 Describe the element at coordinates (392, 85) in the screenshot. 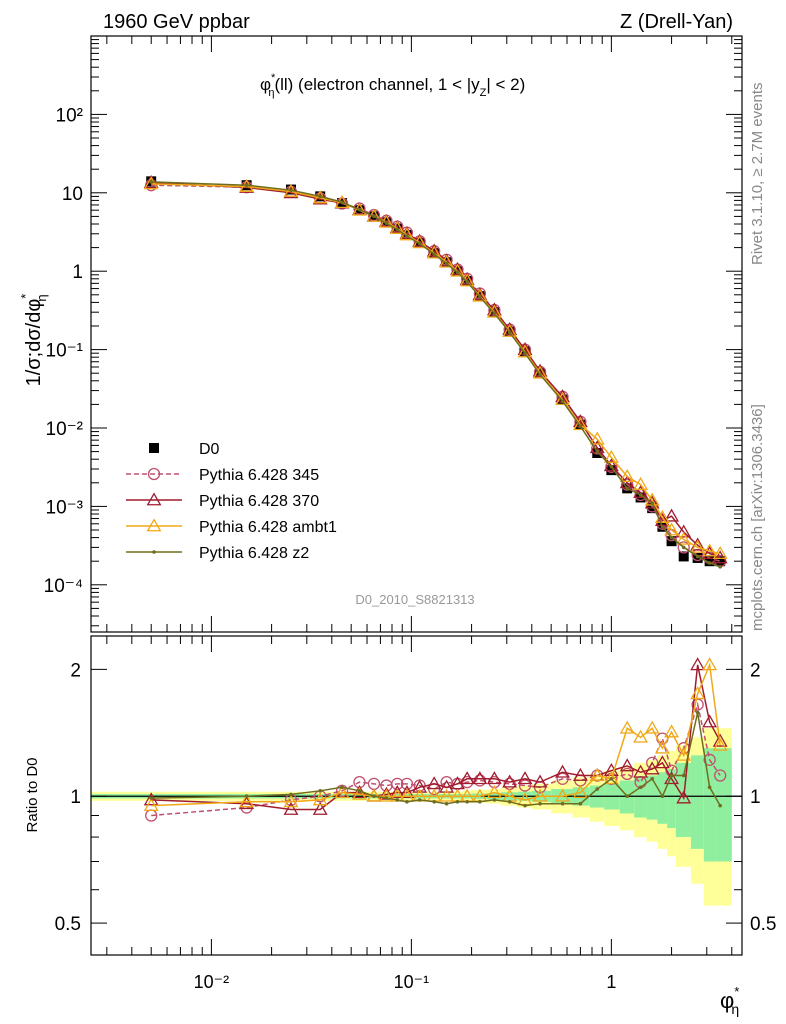

I see `main-title: φ* η(ll) (electron channel, 1 < |yZ| < 2)` at that location.